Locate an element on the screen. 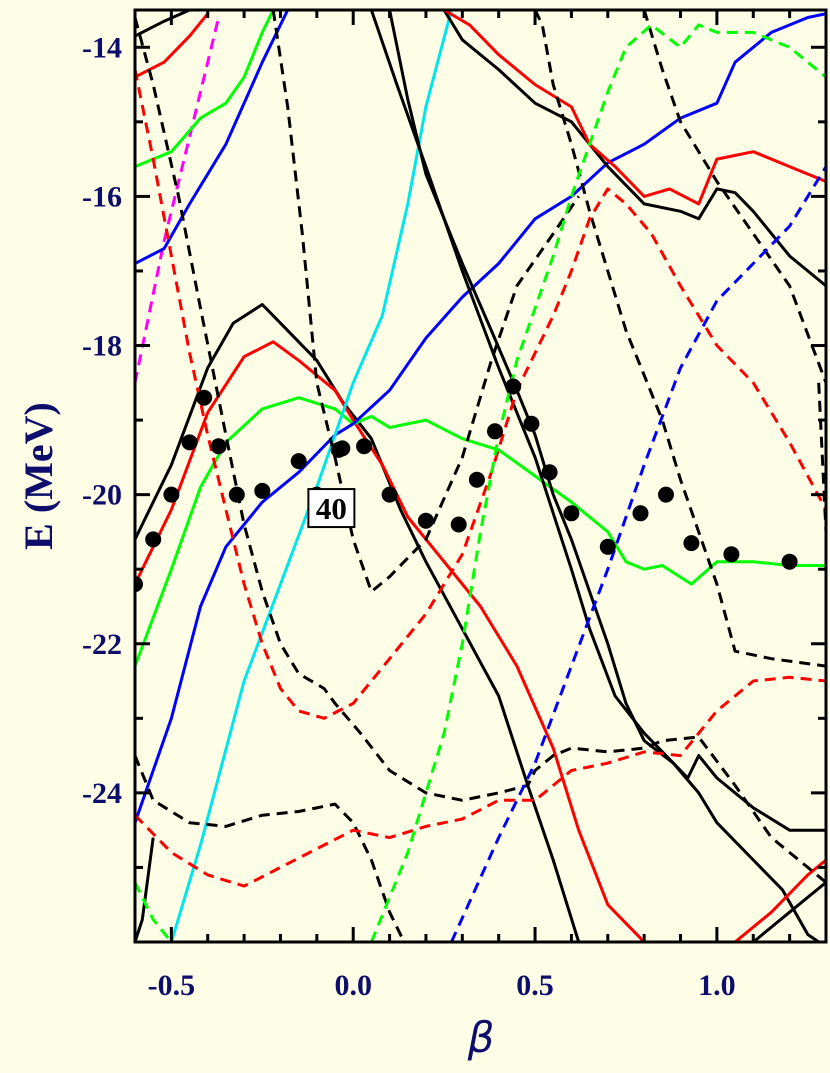  y-tick-label: -14 is located at coordinates (102, 47).